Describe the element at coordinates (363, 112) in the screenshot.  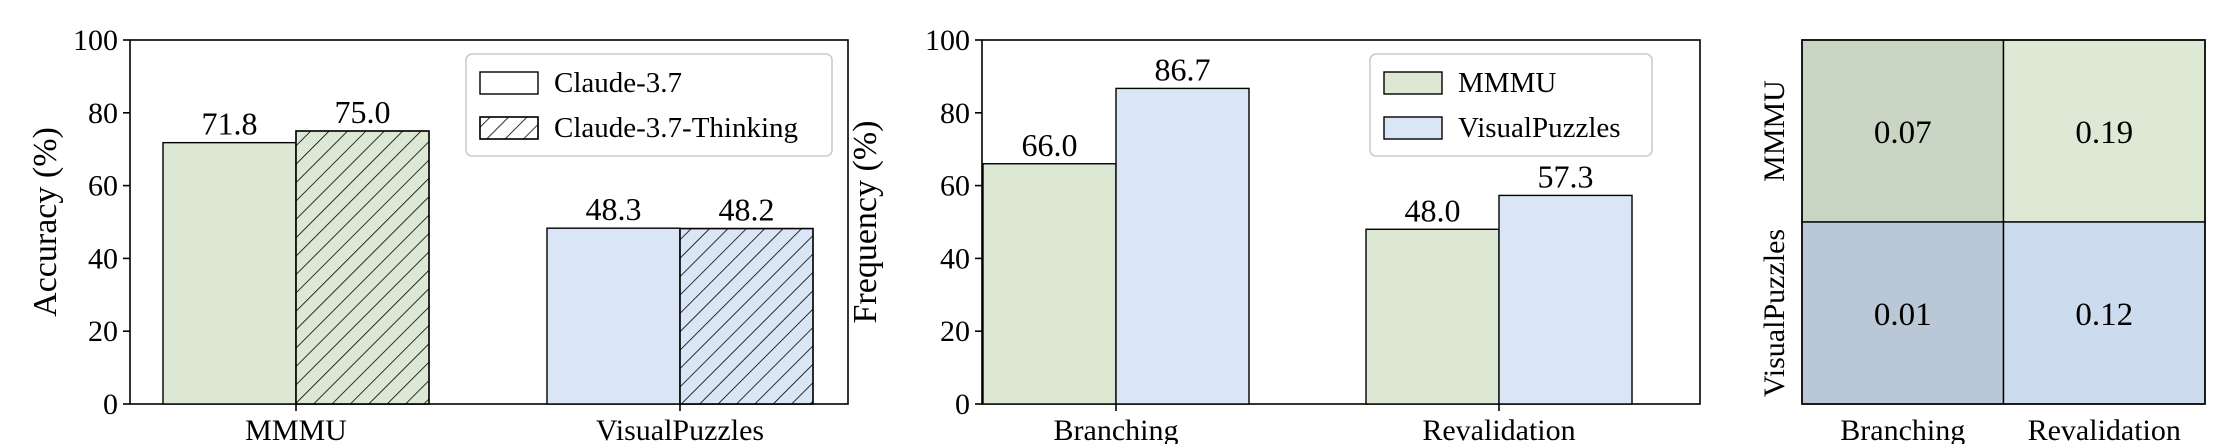
I see `bar-value-label: 75.0` at that location.